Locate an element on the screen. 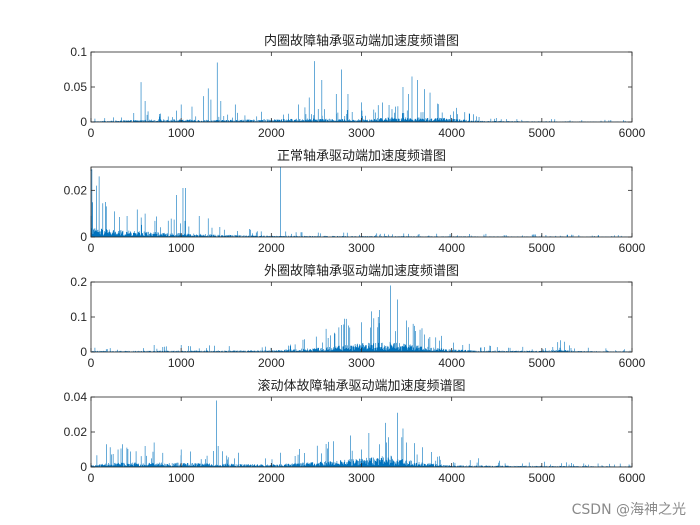 Image resolution: width=700 pixels, height=525 pixels. y-tick-label: 0.05 is located at coordinates (76, 87).